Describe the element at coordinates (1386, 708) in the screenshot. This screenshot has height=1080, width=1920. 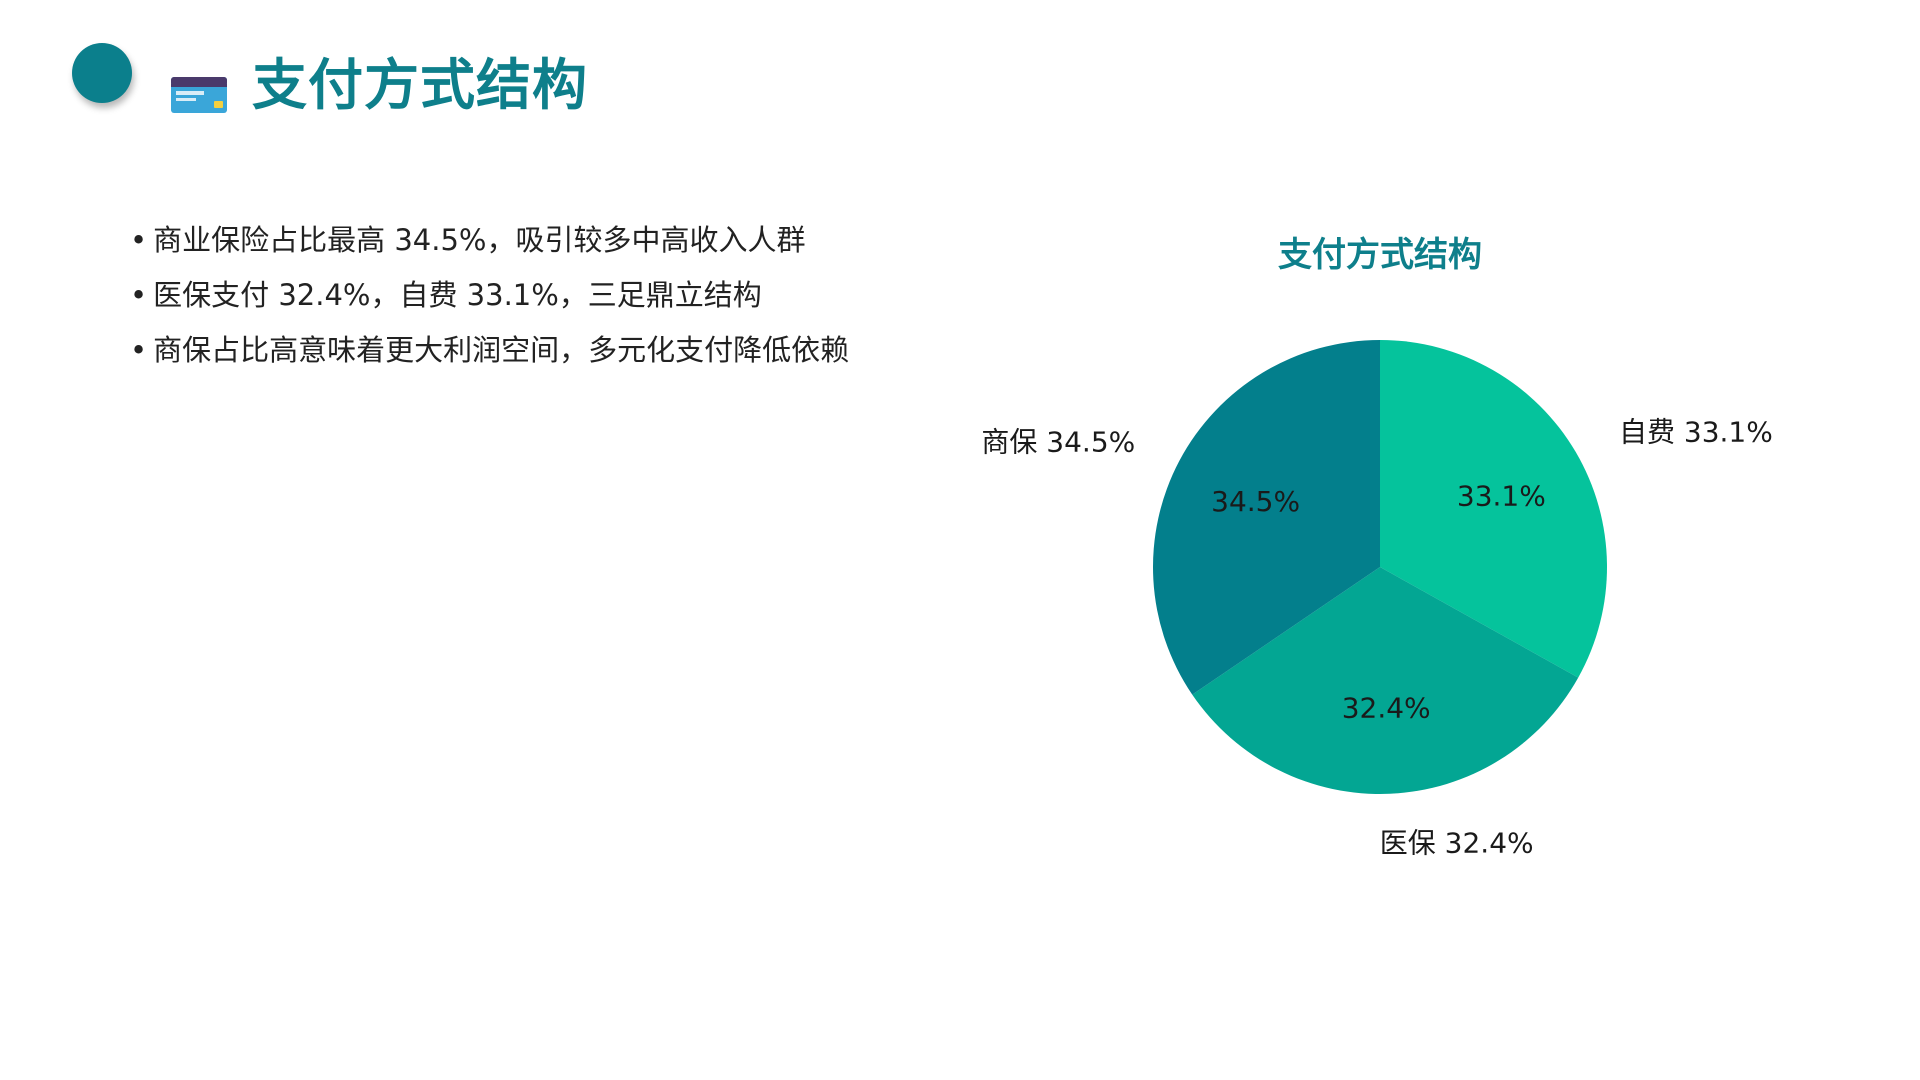
I see `slice-data-label: 32.4%` at that location.